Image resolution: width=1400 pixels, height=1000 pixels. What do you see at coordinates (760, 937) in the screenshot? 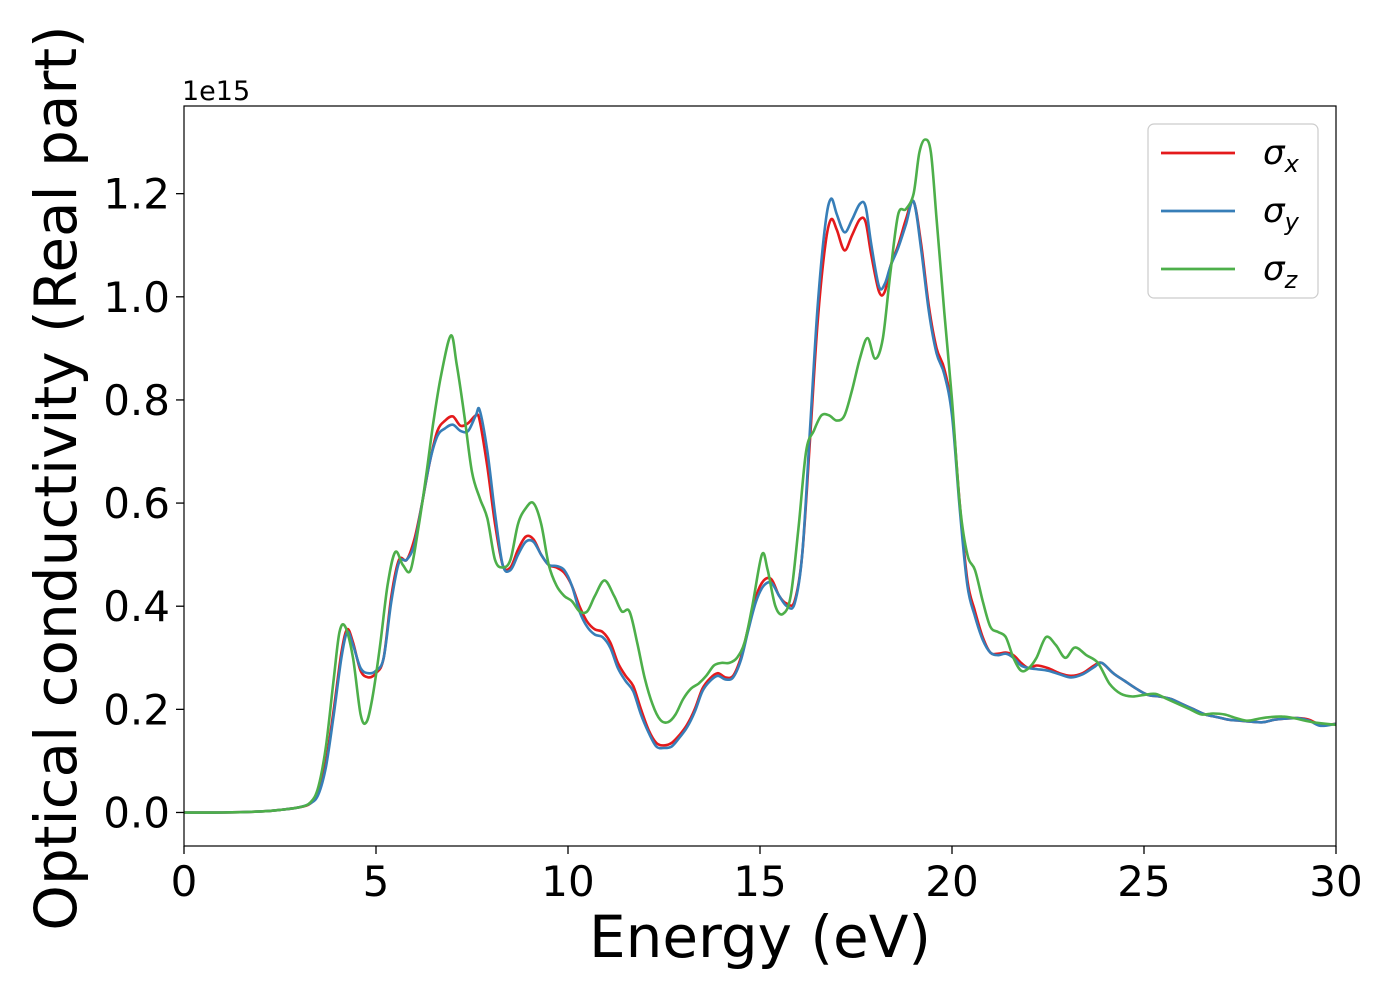
I see `x-axis-title: Energy (eV)` at bounding box center [760, 937].